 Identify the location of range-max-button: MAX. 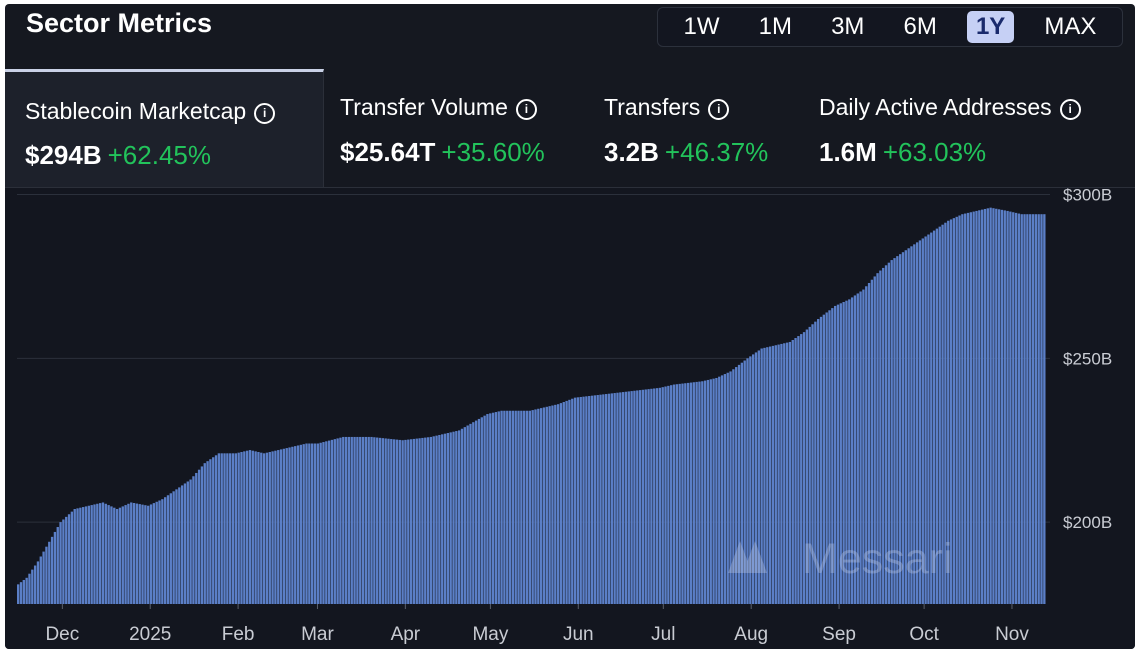
(1070, 26).